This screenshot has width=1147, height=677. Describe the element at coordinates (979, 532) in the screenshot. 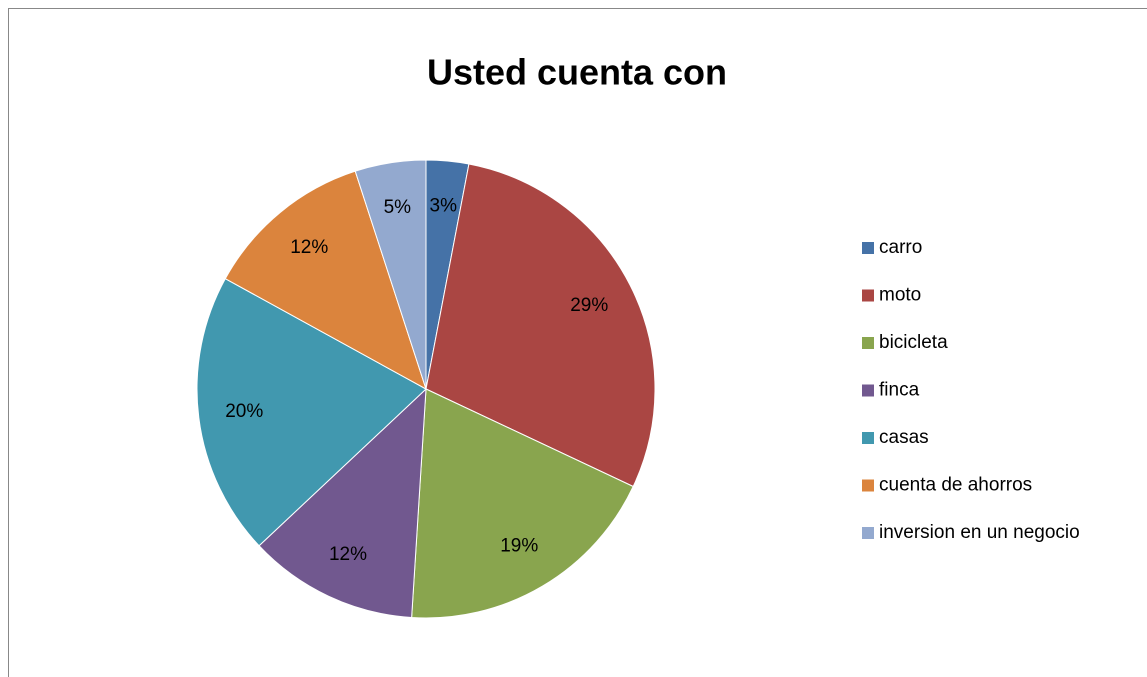

I see `legend-label: inversion en un negocio` at that location.